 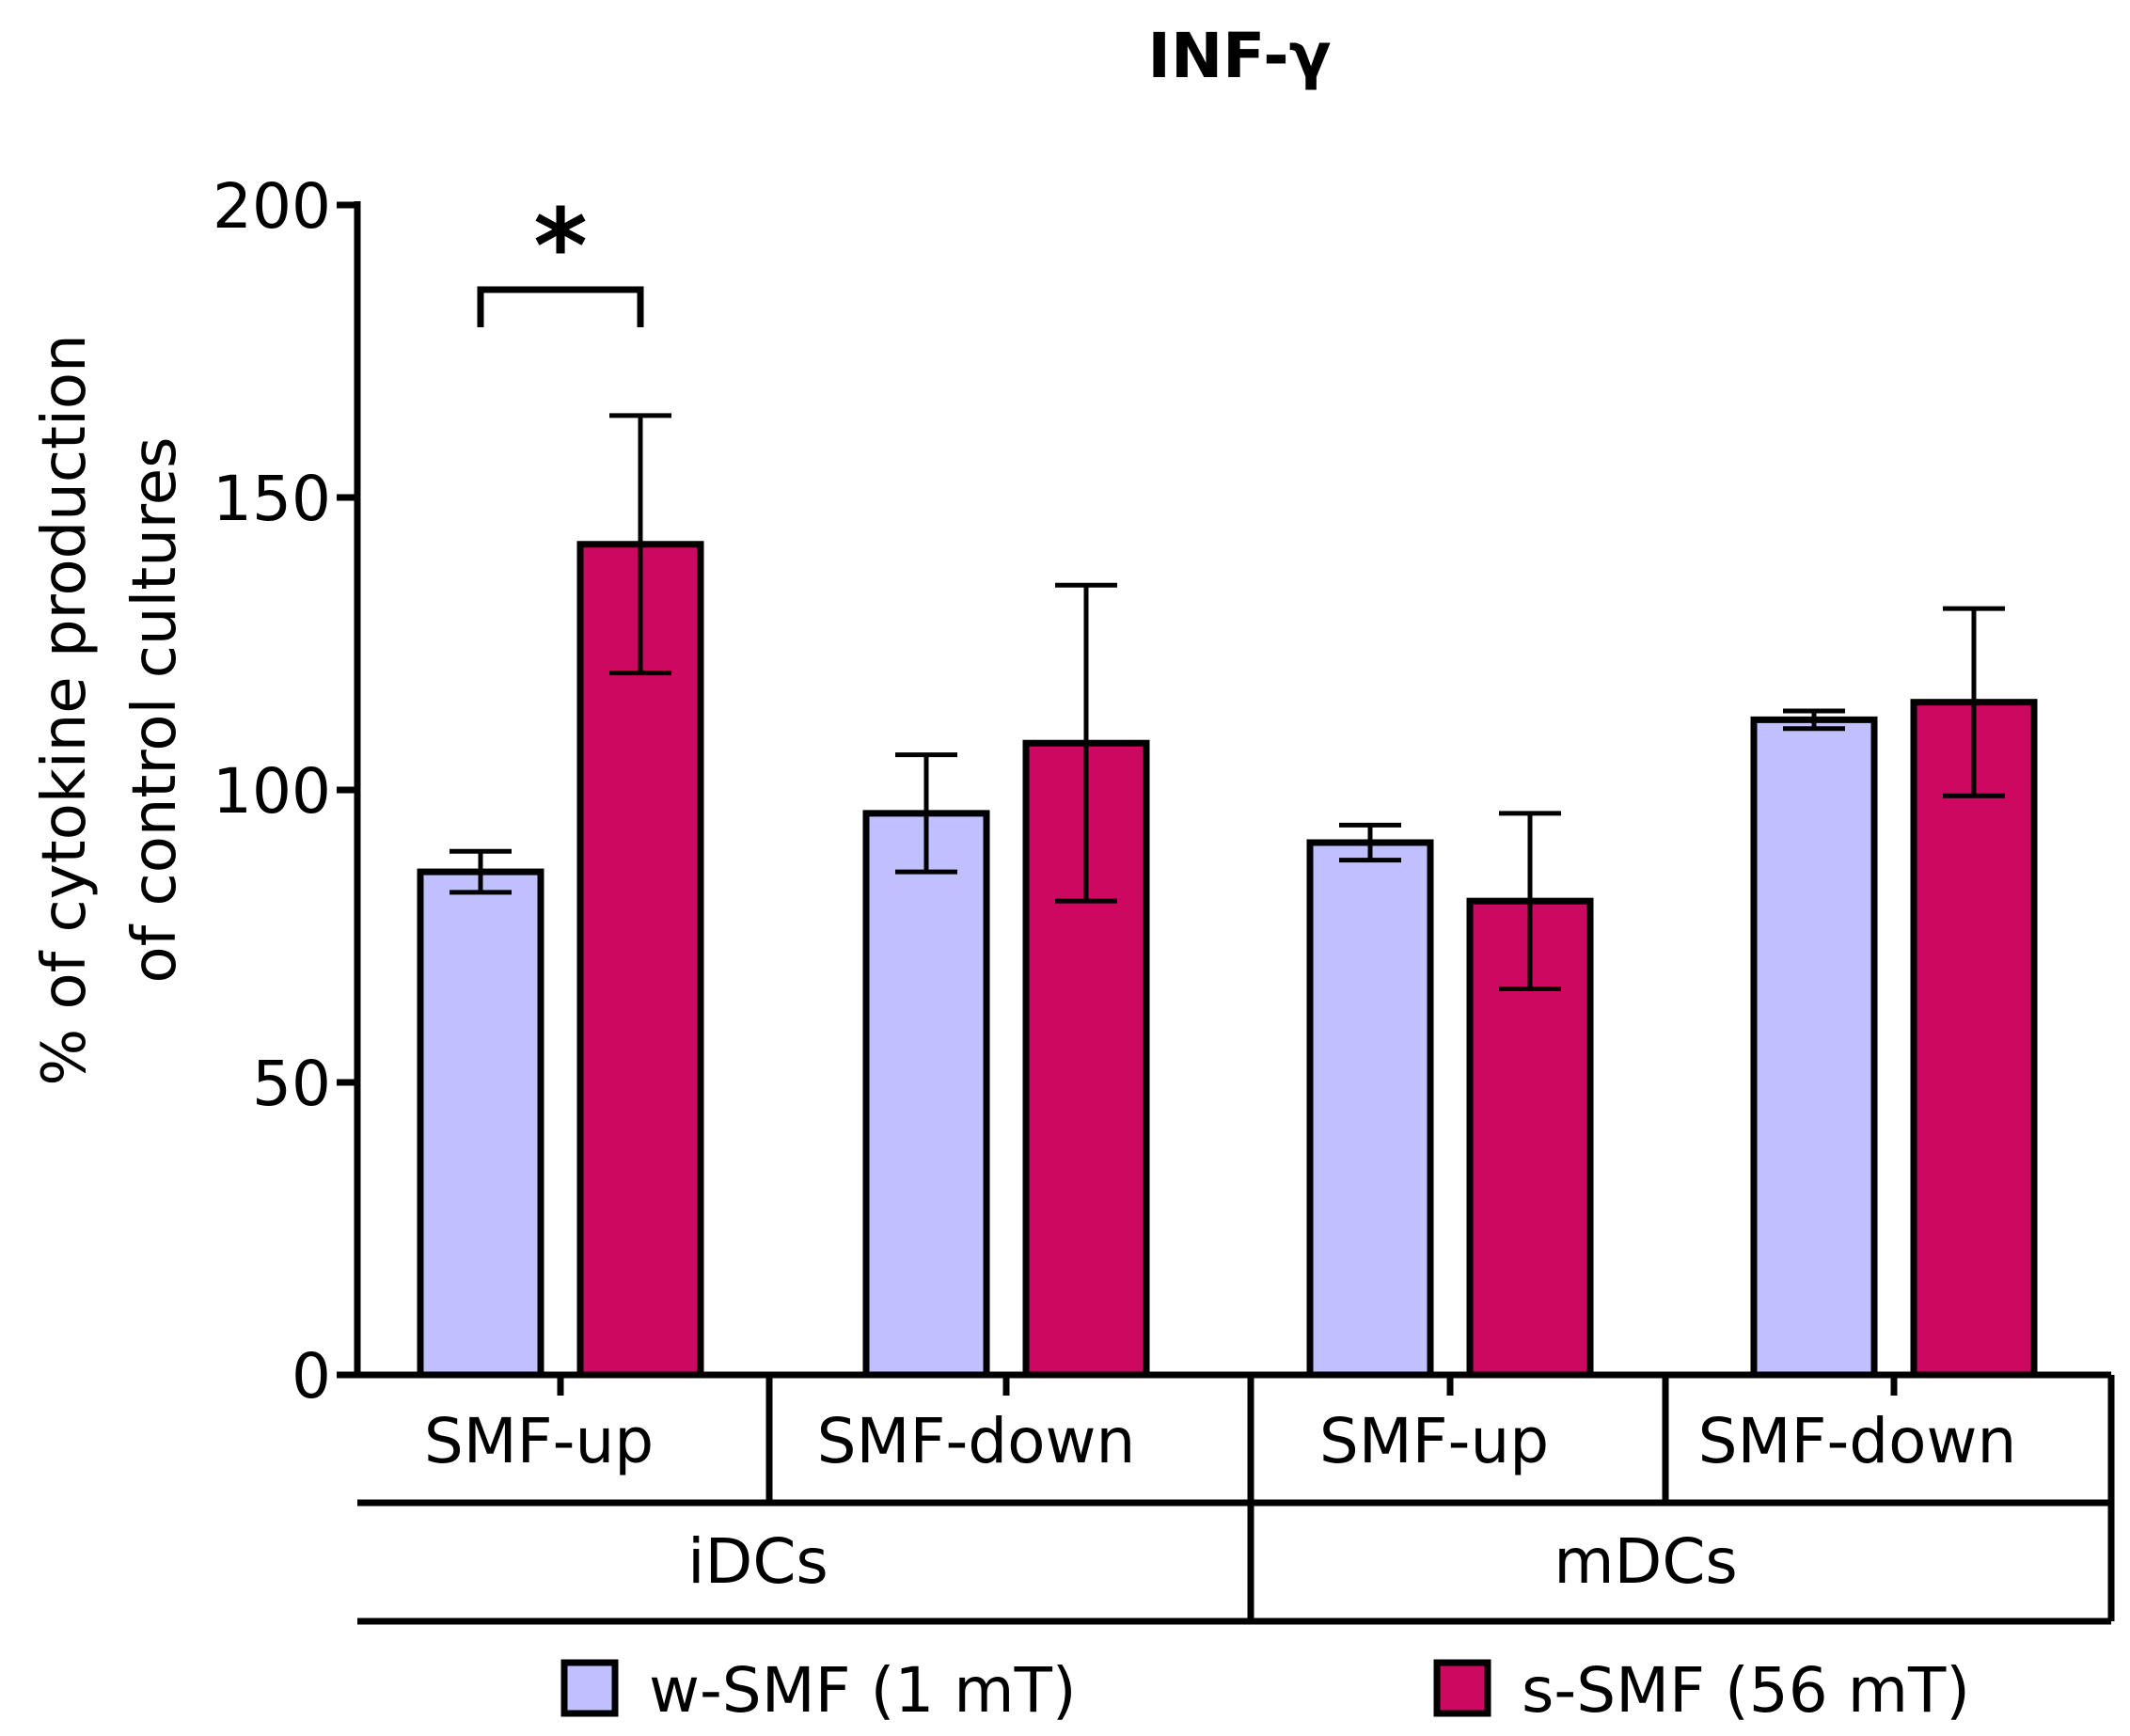 What do you see at coordinates (272, 791) in the screenshot?
I see `y-tick-label-2: 100` at bounding box center [272, 791].